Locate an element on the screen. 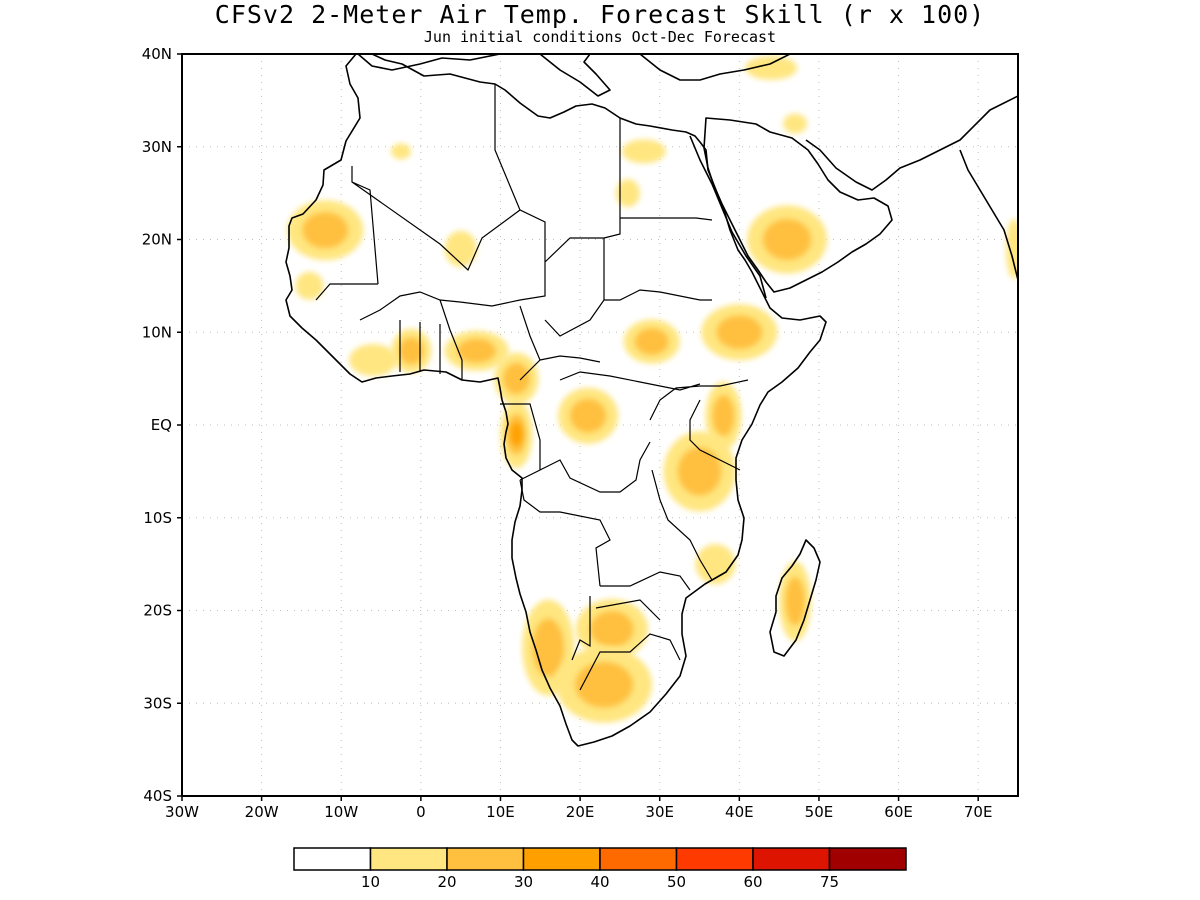 Image resolution: width=1200 pixels, height=900 pixels. lat-tick-label: 10N is located at coordinates (157, 332).